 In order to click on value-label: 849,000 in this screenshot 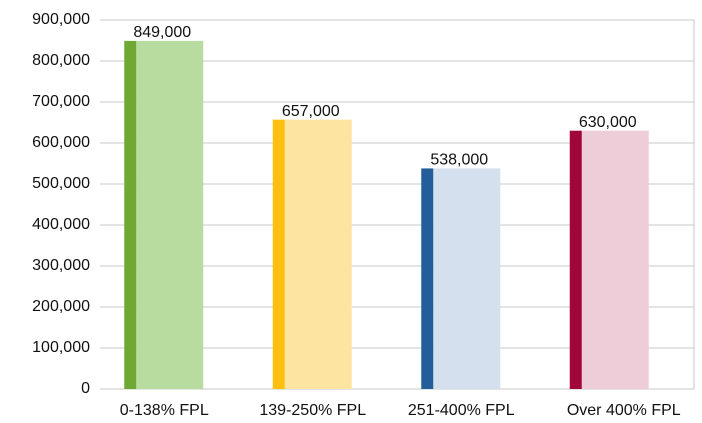, I will do `click(162, 32)`.